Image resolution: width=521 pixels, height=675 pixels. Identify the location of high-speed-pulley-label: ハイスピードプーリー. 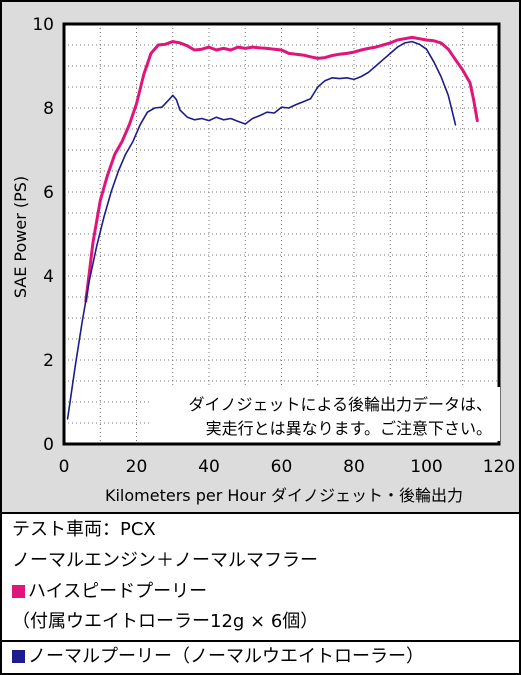
(118, 591).